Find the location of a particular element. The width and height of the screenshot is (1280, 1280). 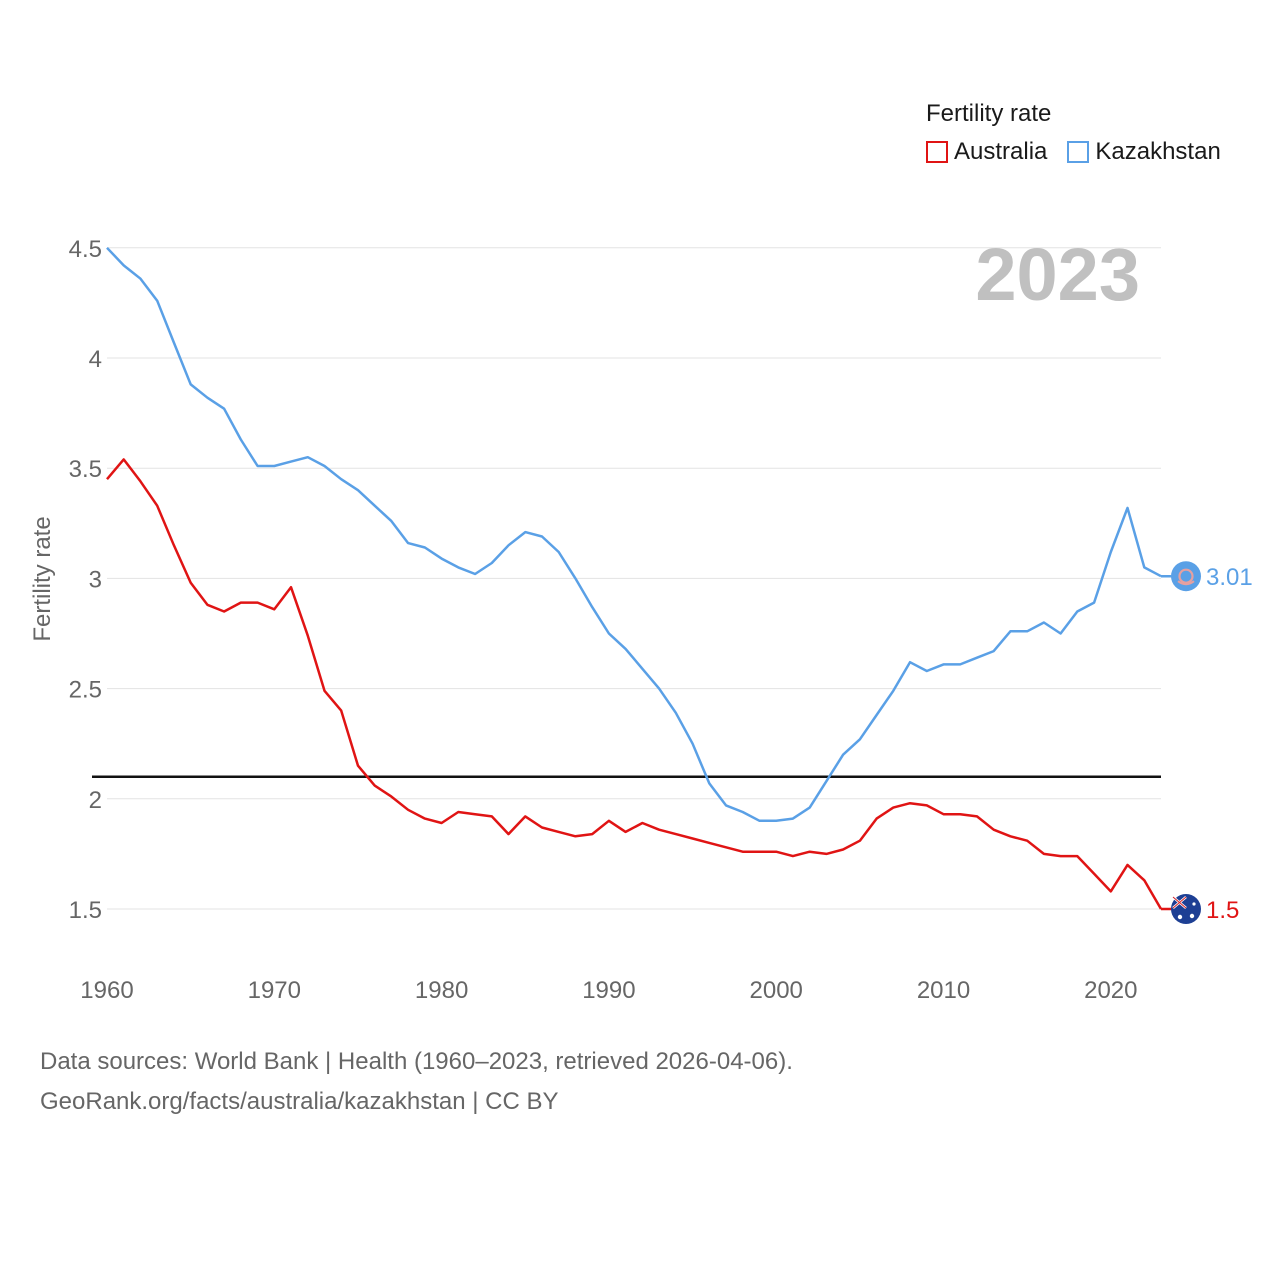

legend-swatch-australia is located at coordinates (937, 152).